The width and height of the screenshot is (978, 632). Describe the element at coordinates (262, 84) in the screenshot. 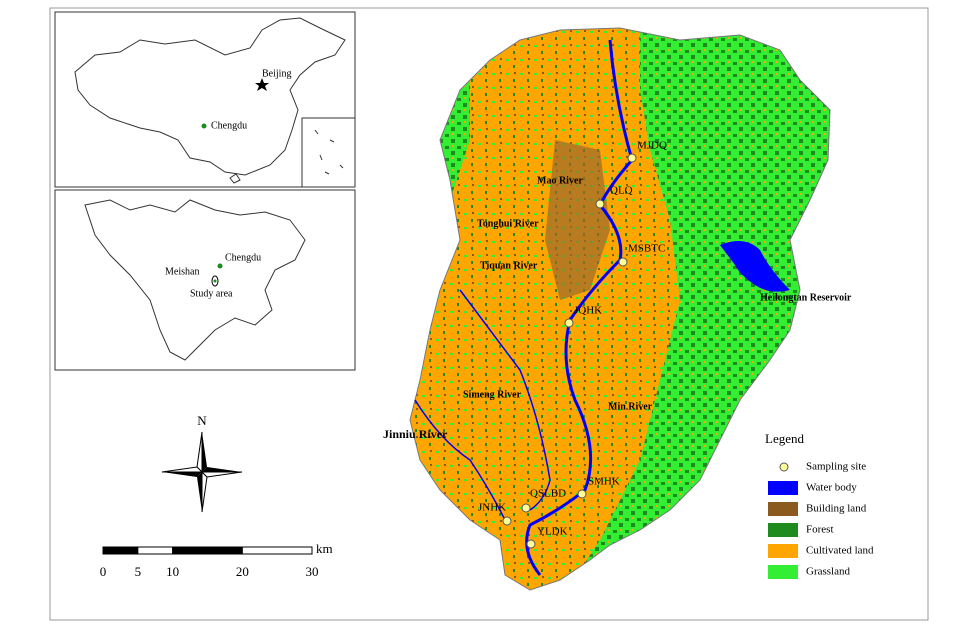

I see `beijing-star` at that location.